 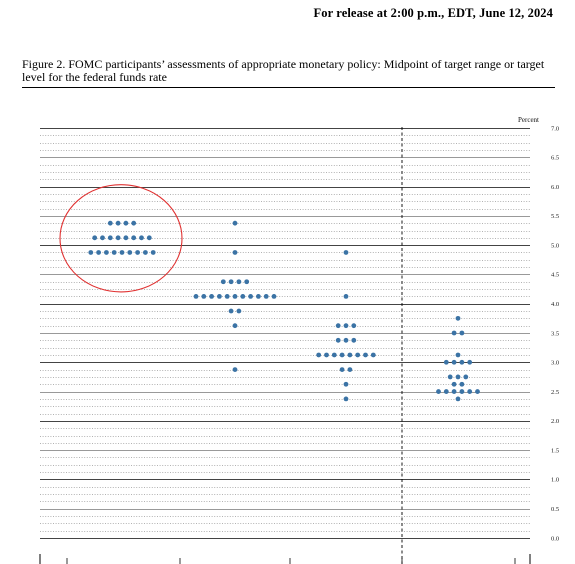 I want to click on y-tick-label: 2.5, so click(x=555, y=392).